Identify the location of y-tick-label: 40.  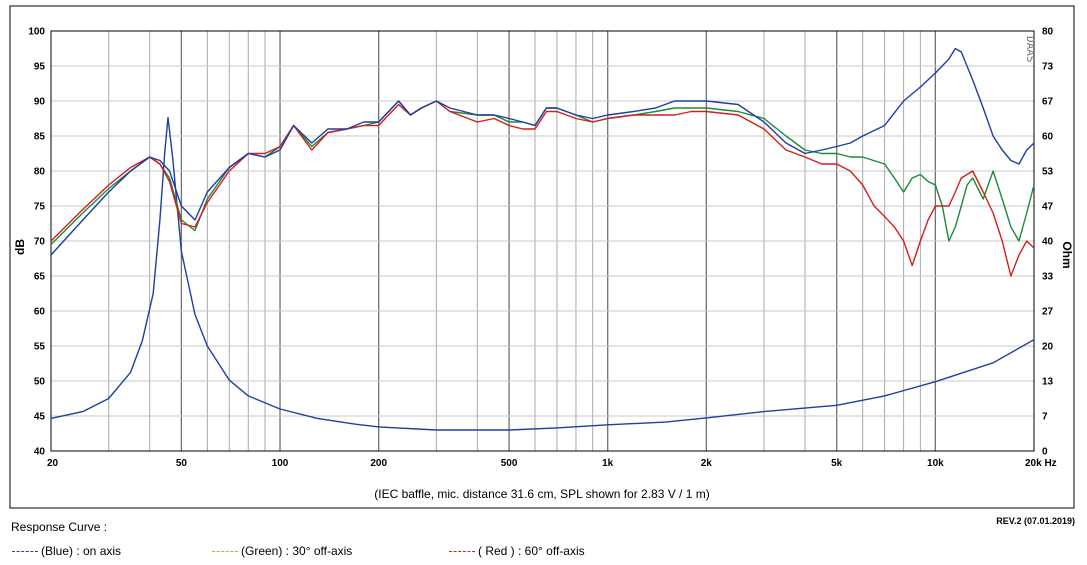
(40, 452).